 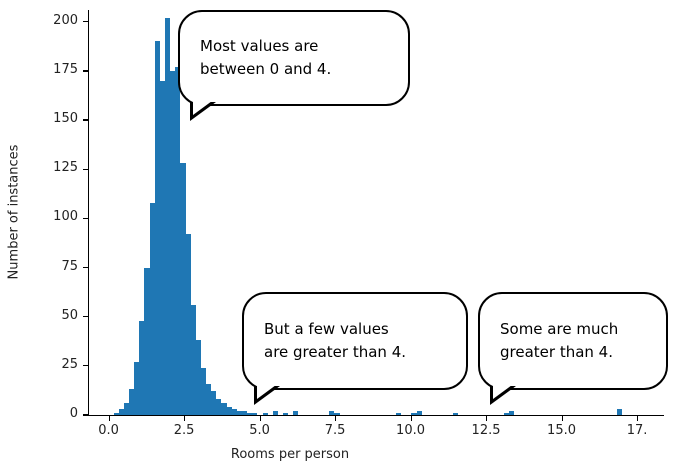 I want to click on y-axis-label: Number of instances, so click(x=14, y=212).